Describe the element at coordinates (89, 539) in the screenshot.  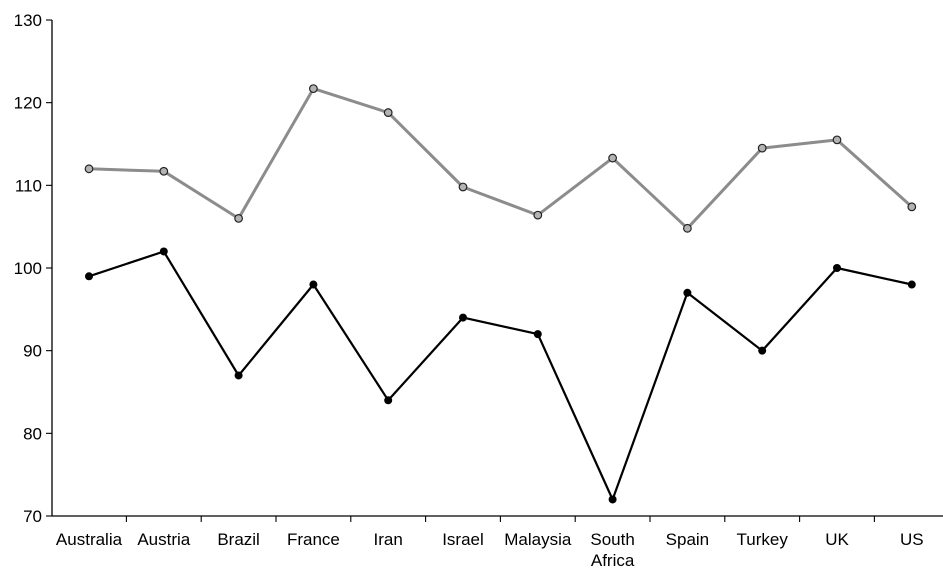
I see `x-tick-label: Australia` at that location.